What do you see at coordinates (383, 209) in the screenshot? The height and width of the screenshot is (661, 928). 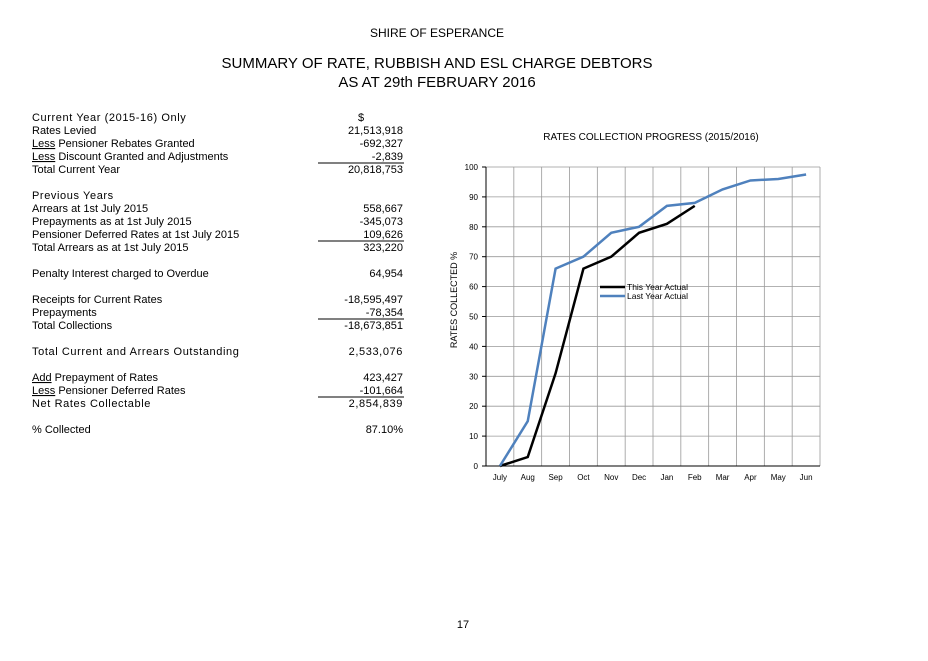 I see `row-value: 558,667` at bounding box center [383, 209].